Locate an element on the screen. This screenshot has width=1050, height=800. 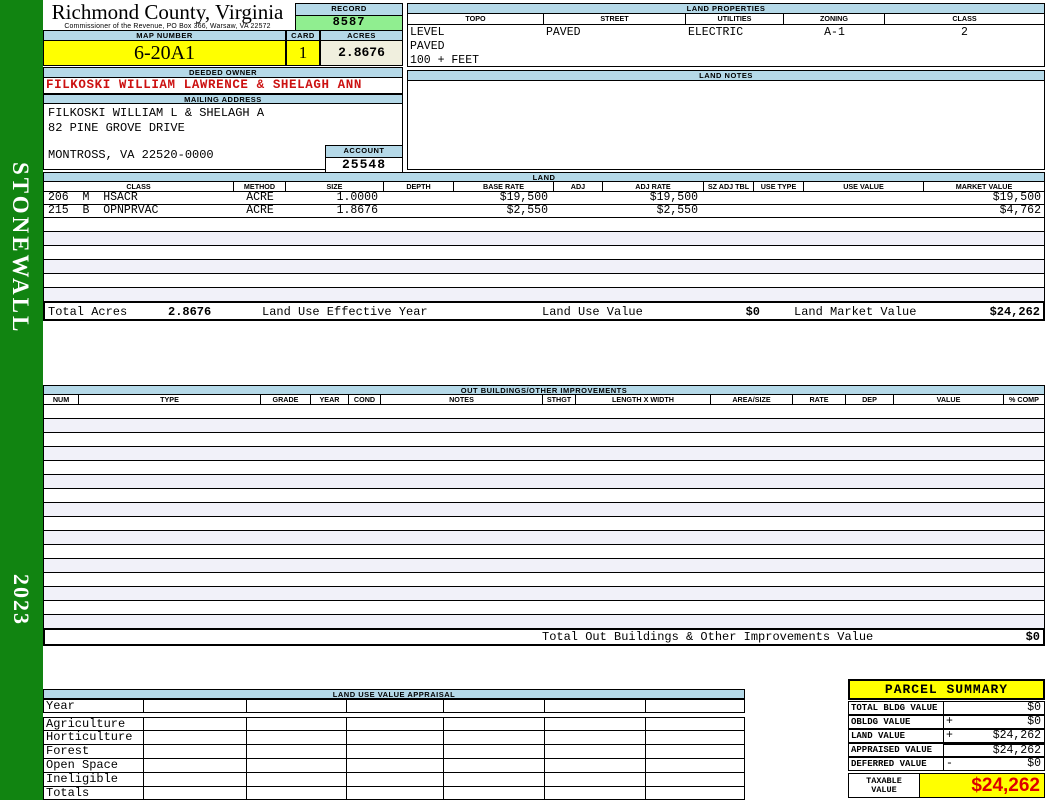
land-row-adj-rate: $2,550 is located at coordinates (677, 211).